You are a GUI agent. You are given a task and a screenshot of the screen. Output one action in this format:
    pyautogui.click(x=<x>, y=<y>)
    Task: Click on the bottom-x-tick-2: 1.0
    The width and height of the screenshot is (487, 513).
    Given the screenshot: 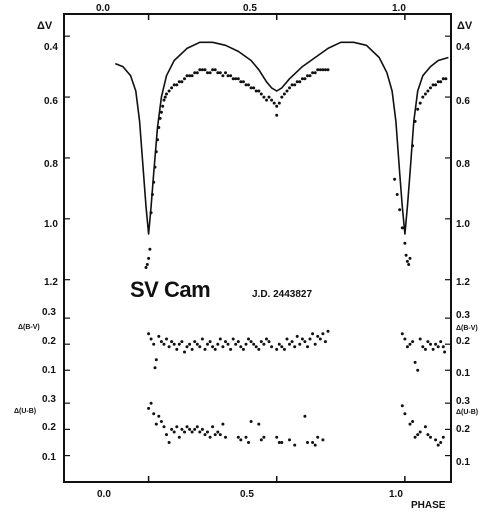 What is the action you would take?
    pyautogui.click(x=396, y=494)
    